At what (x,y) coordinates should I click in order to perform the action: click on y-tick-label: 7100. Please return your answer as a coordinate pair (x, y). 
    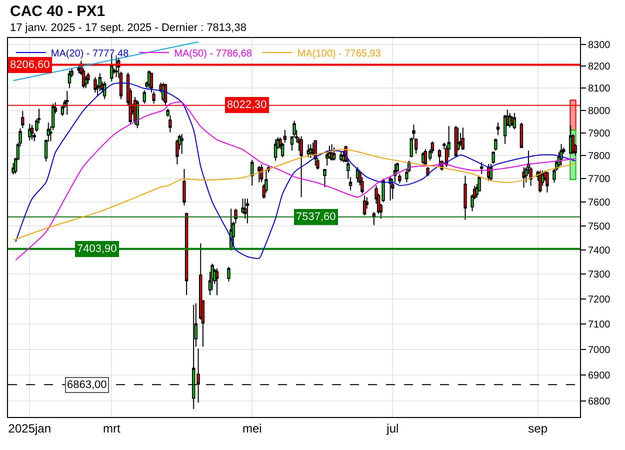
    Looking at the image, I should click on (599, 324).